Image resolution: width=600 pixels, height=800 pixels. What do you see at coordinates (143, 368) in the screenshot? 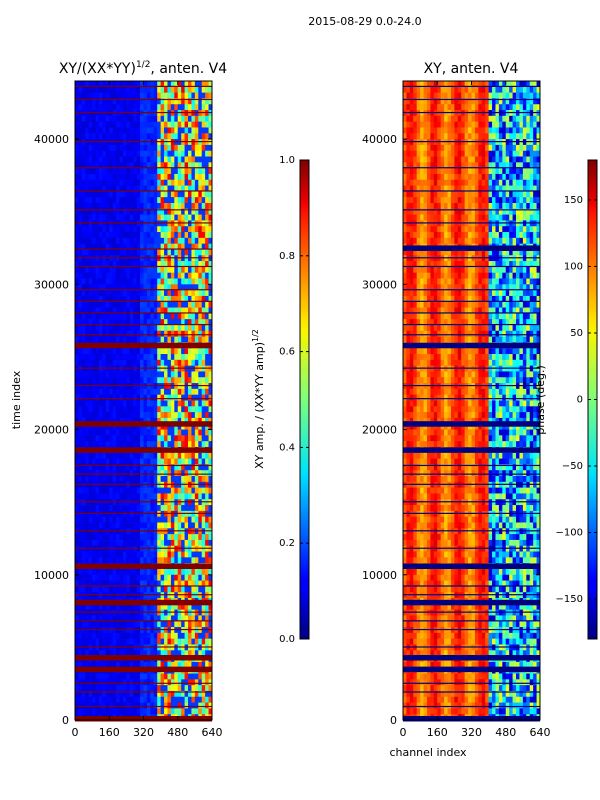
I see `bad-row-thin` at bounding box center [143, 368].